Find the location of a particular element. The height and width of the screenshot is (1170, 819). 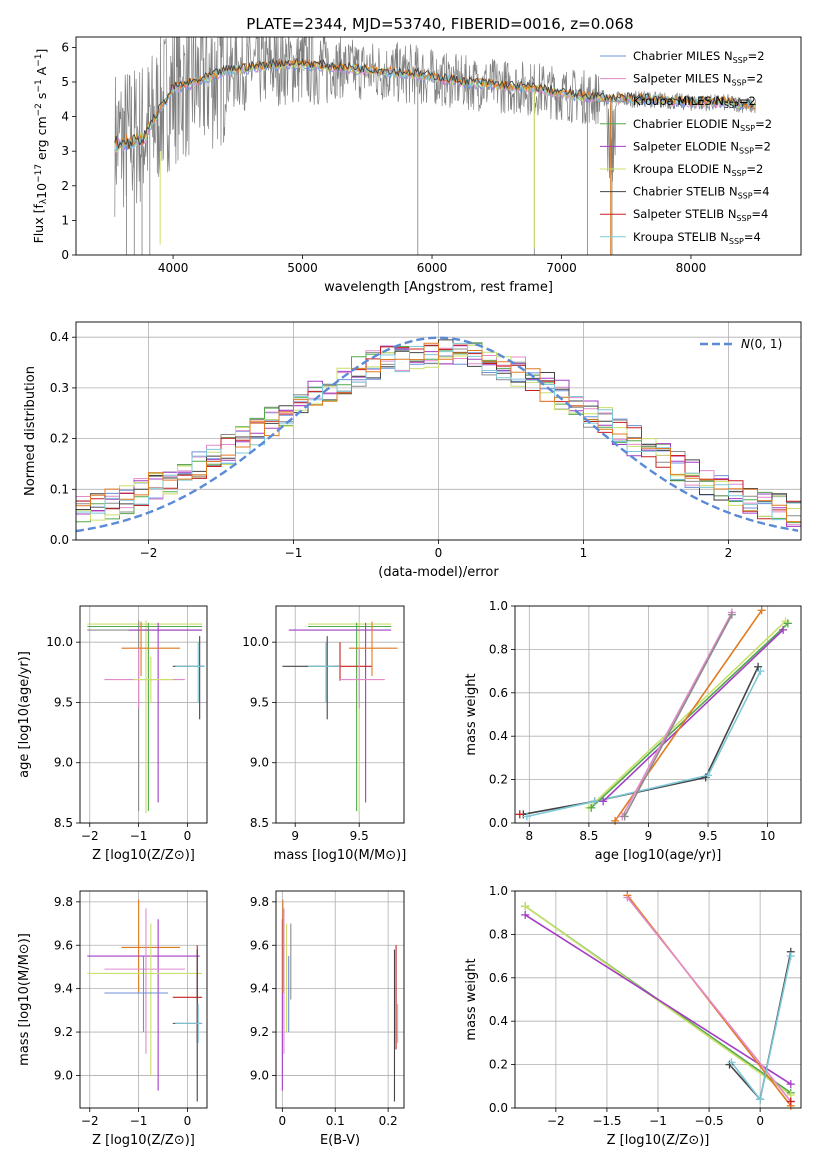

legend-entry: Kroupa STELIB NSSP=4 is located at coordinates (697, 238).